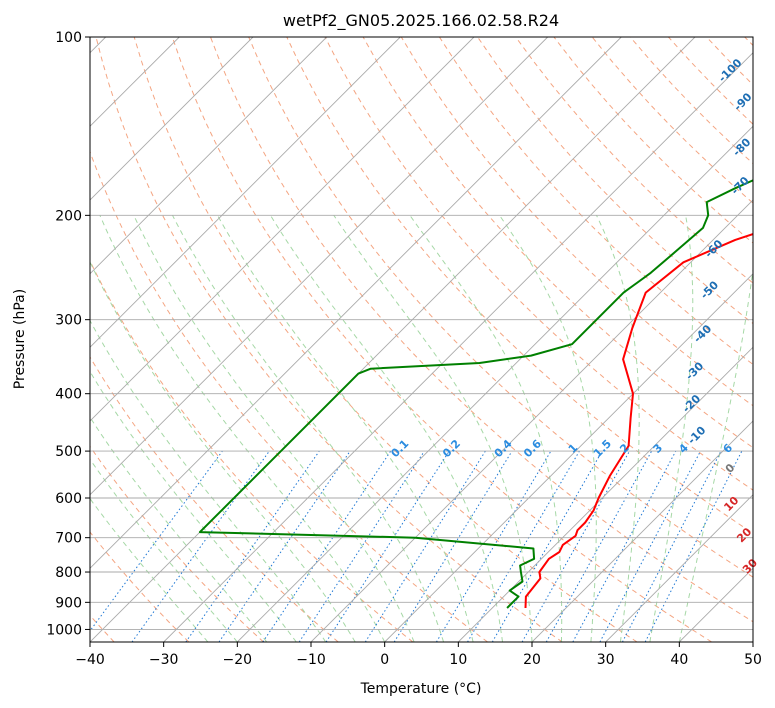 This screenshot has height=708, width=775. I want to click on x-tick-label: 40, so click(679, 660).